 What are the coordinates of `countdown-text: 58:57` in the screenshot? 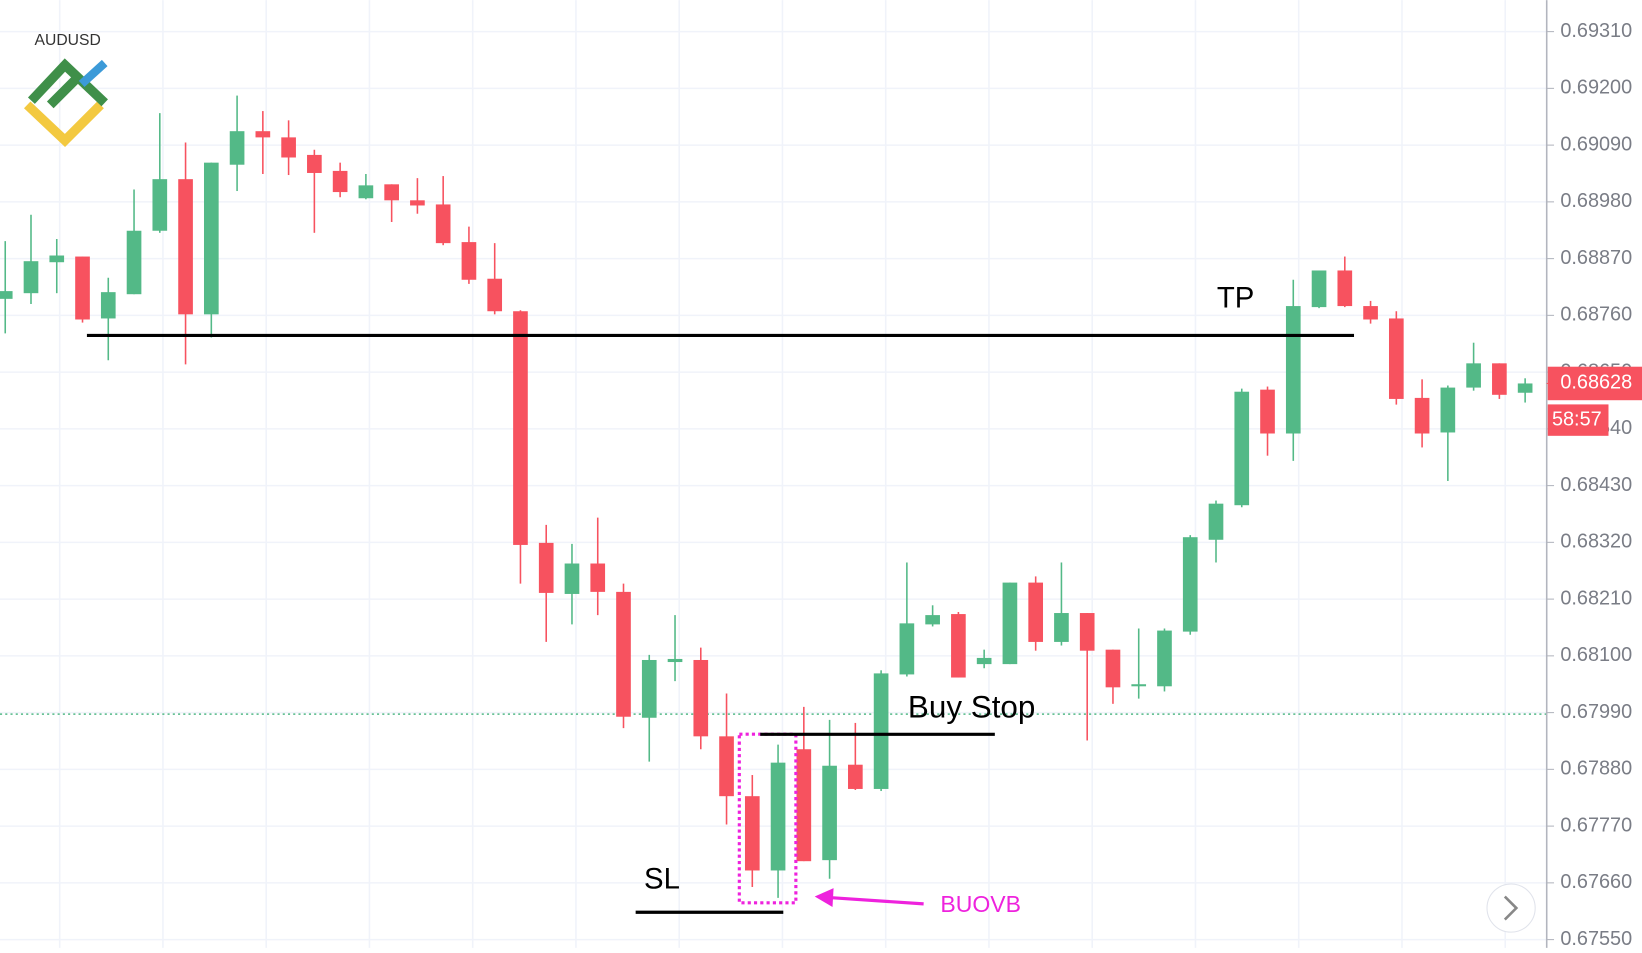 It's located at (1577, 419).